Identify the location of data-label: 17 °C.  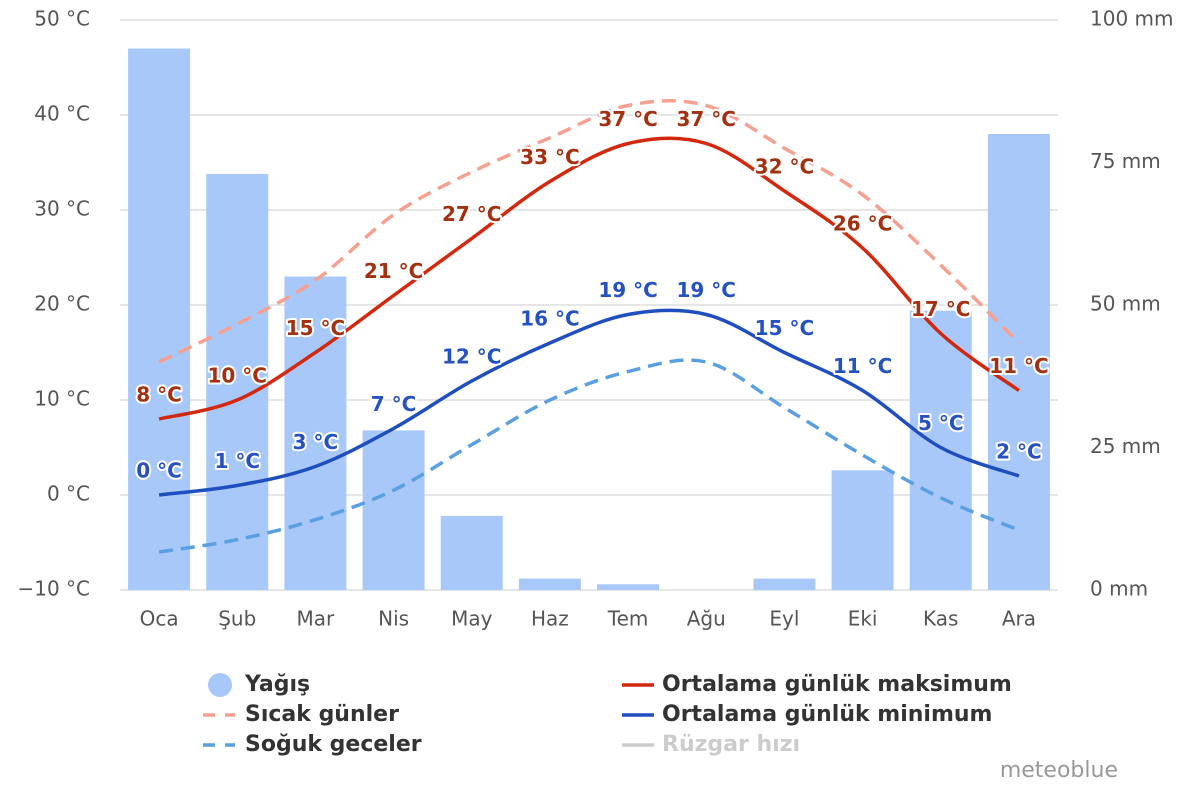
(940, 309).